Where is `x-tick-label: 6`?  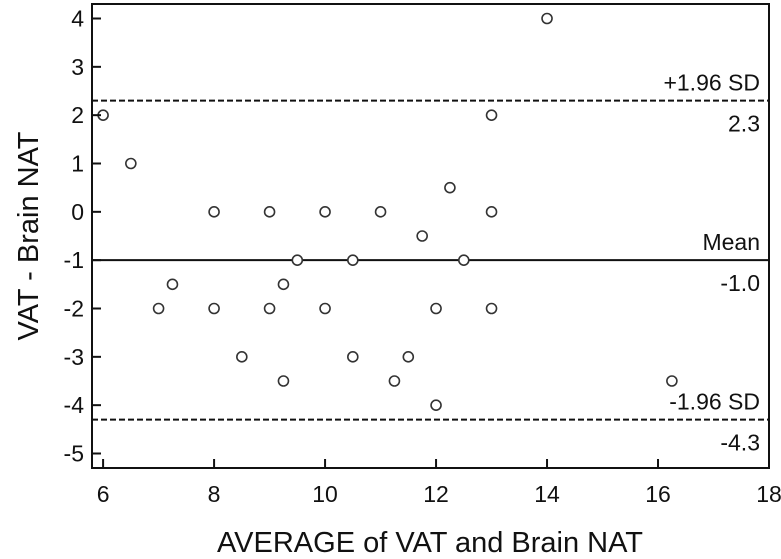 x-tick-label: 6 is located at coordinates (103, 494).